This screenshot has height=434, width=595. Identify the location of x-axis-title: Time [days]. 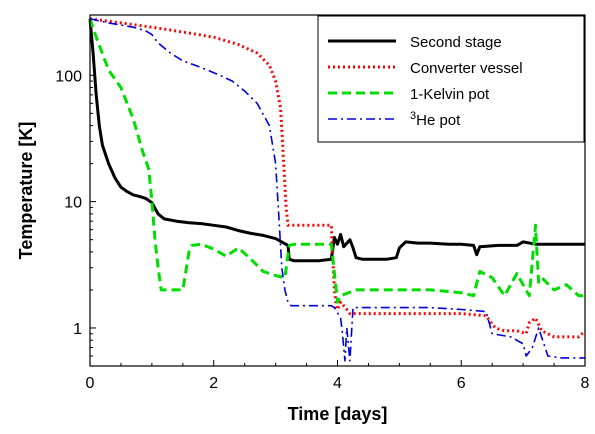
(338, 414).